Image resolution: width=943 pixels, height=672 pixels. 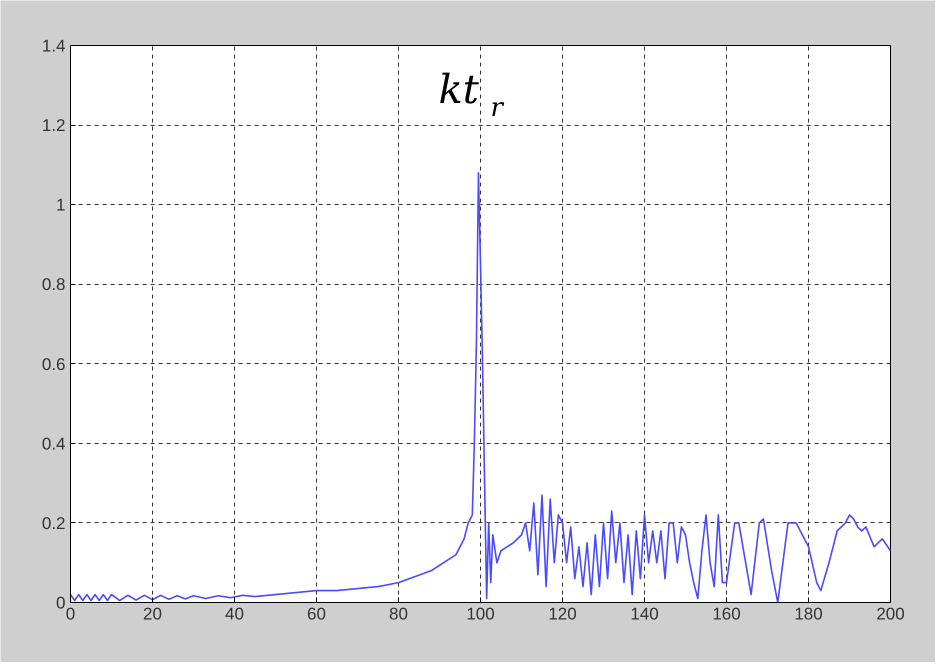 What do you see at coordinates (54, 284) in the screenshot?
I see `y-tick-label: 0.8` at bounding box center [54, 284].